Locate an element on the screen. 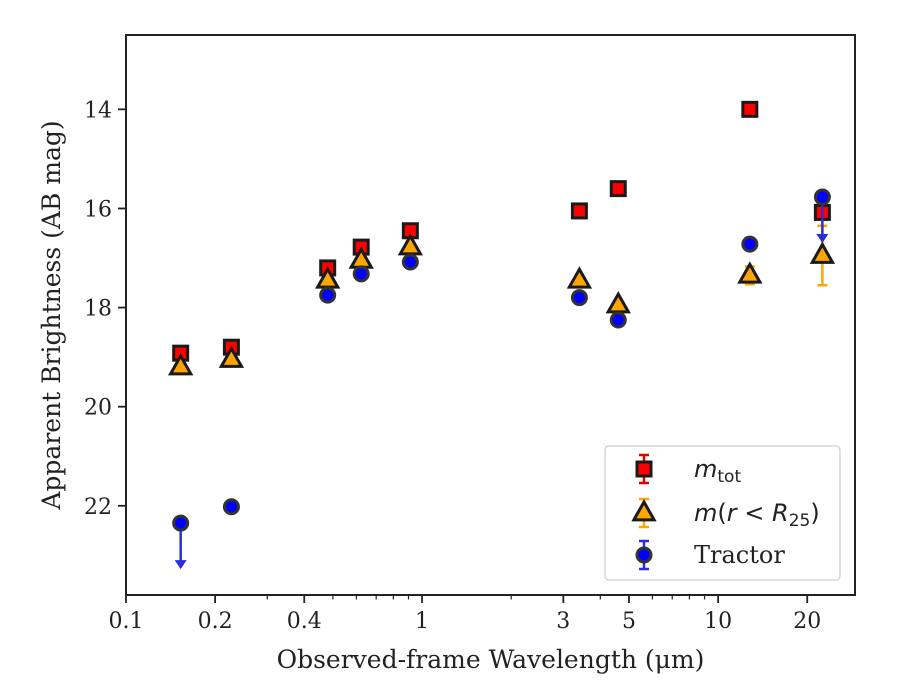 Image resolution: width=900 pixels, height=700 pixels. y-tick-label: 16 is located at coordinates (98, 209).